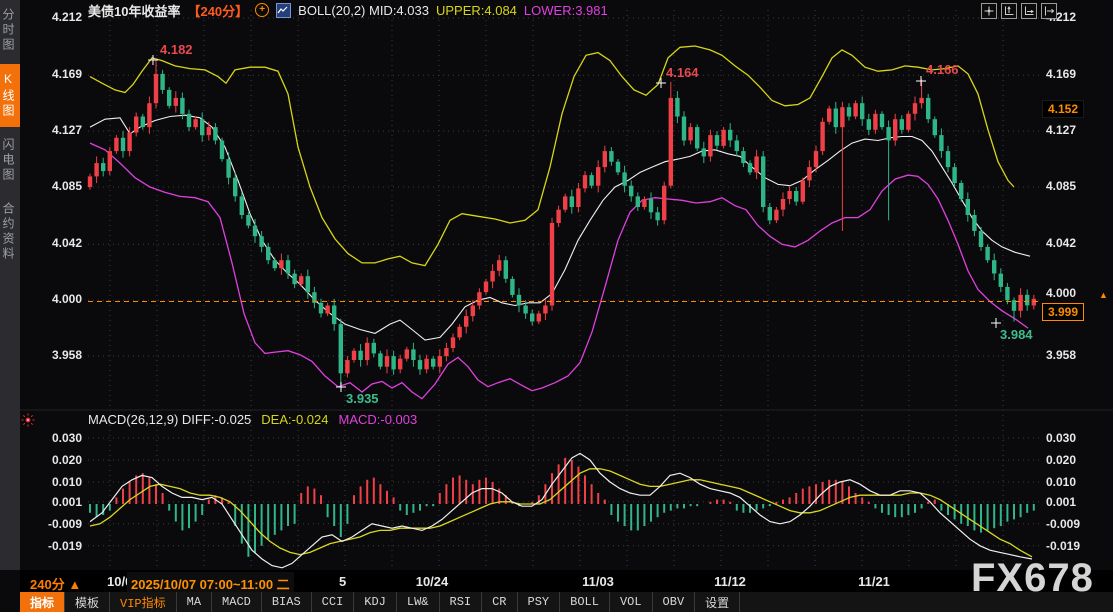 The image size is (1113, 612). I want to click on window-button-pan, so click(989, 11).